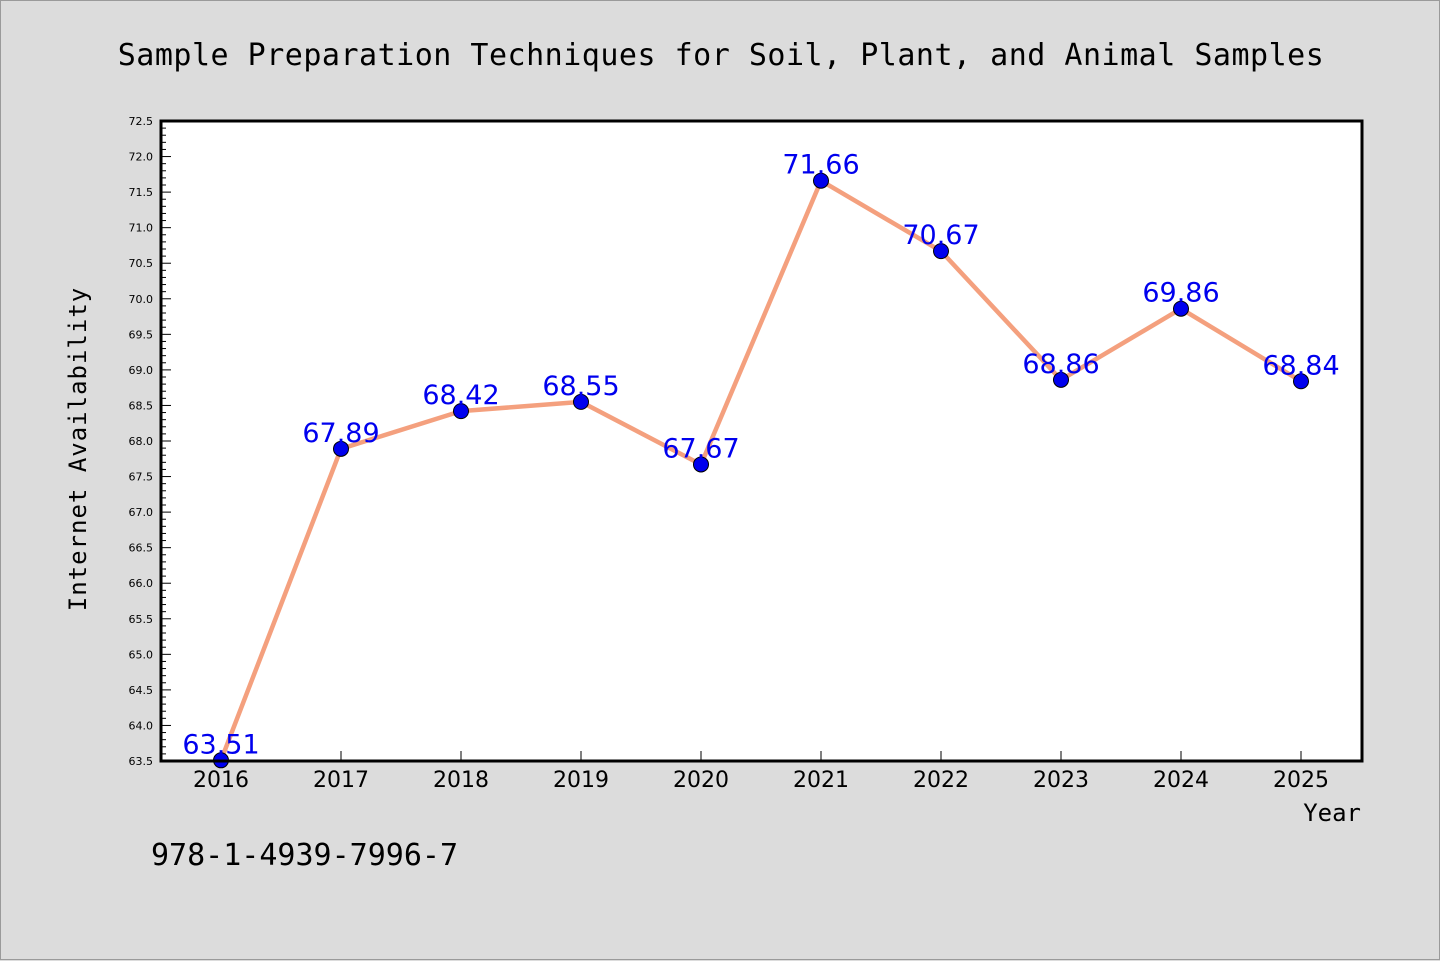  What do you see at coordinates (820, 165) in the screenshot?
I see `data-label: 71.66` at bounding box center [820, 165].